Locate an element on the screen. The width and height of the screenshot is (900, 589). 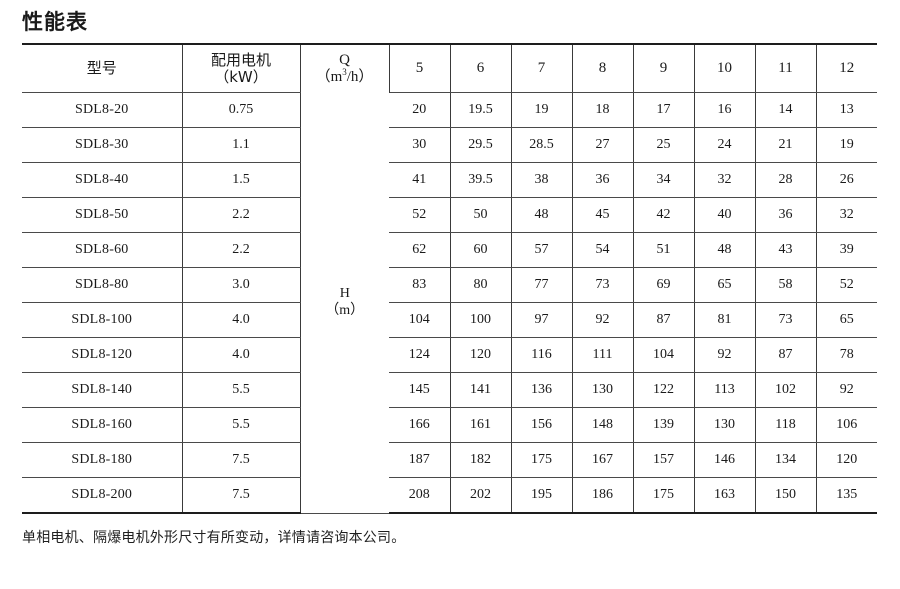
flow-unit-exponent: 3 is located at coordinates (344, 71).